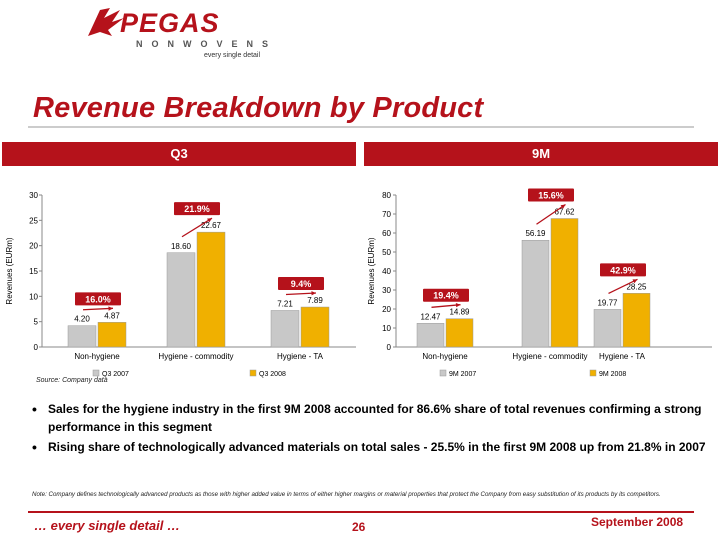  I want to click on section-header-q3: Q3, so click(179, 154).